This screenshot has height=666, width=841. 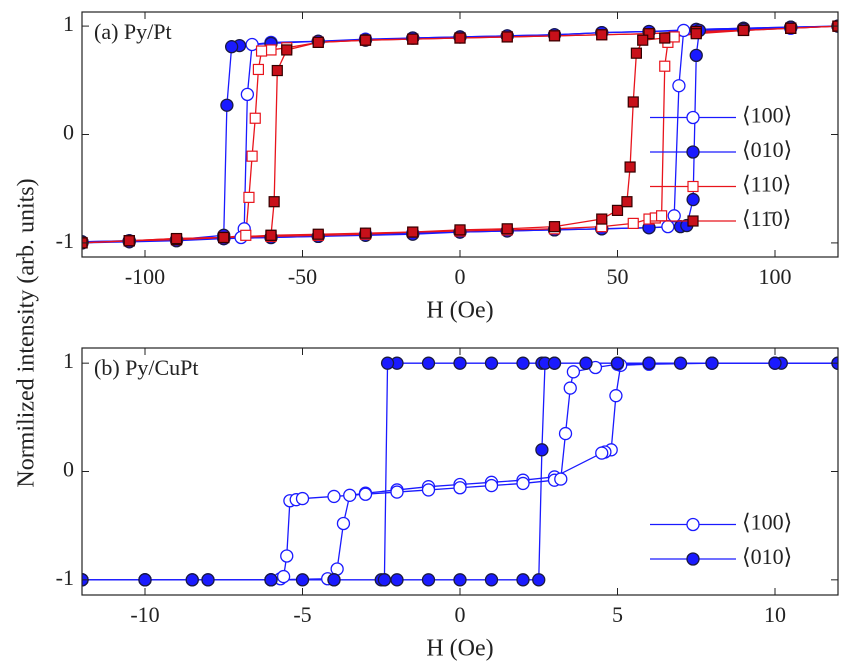 What do you see at coordinates (767, 149) in the screenshot?
I see `legend-label: ⟨010⟩` at bounding box center [767, 149].